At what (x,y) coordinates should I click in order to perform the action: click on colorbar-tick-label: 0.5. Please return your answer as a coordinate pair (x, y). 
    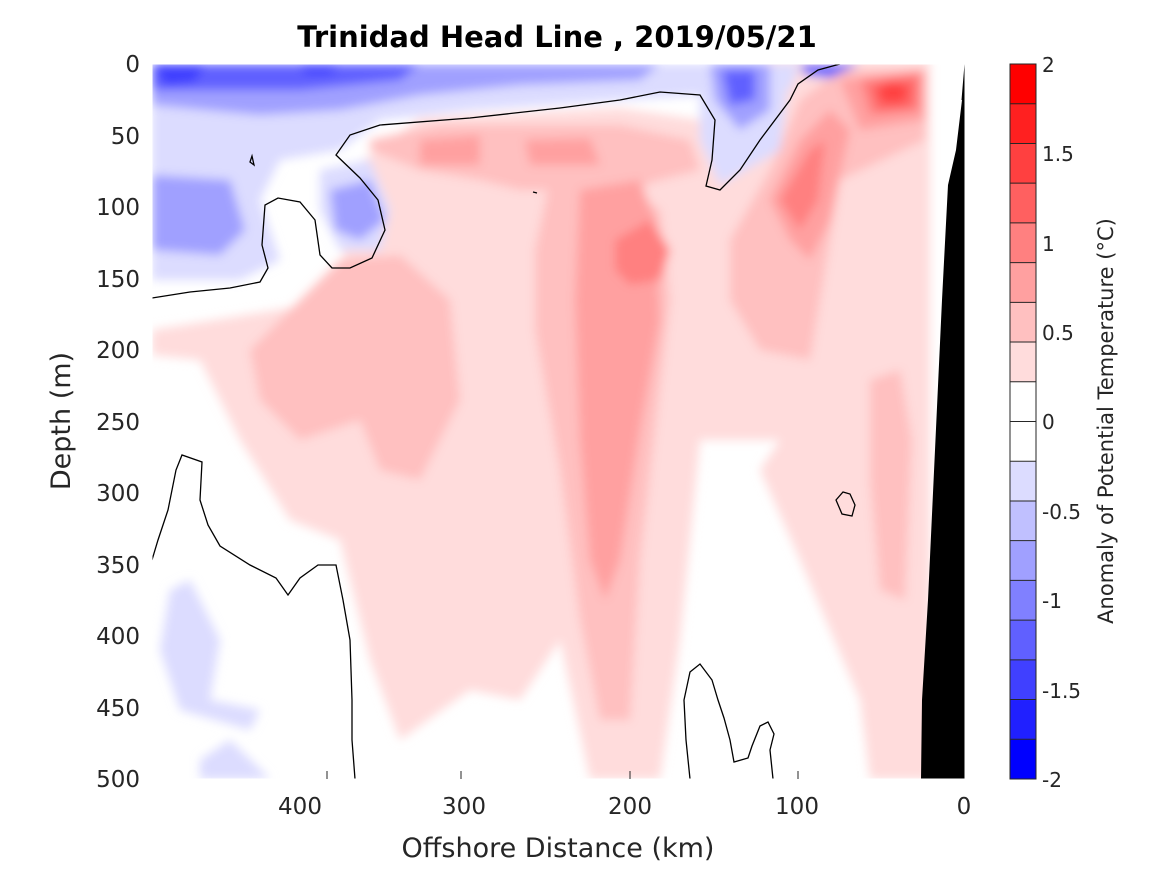
    Looking at the image, I should click on (1058, 333).